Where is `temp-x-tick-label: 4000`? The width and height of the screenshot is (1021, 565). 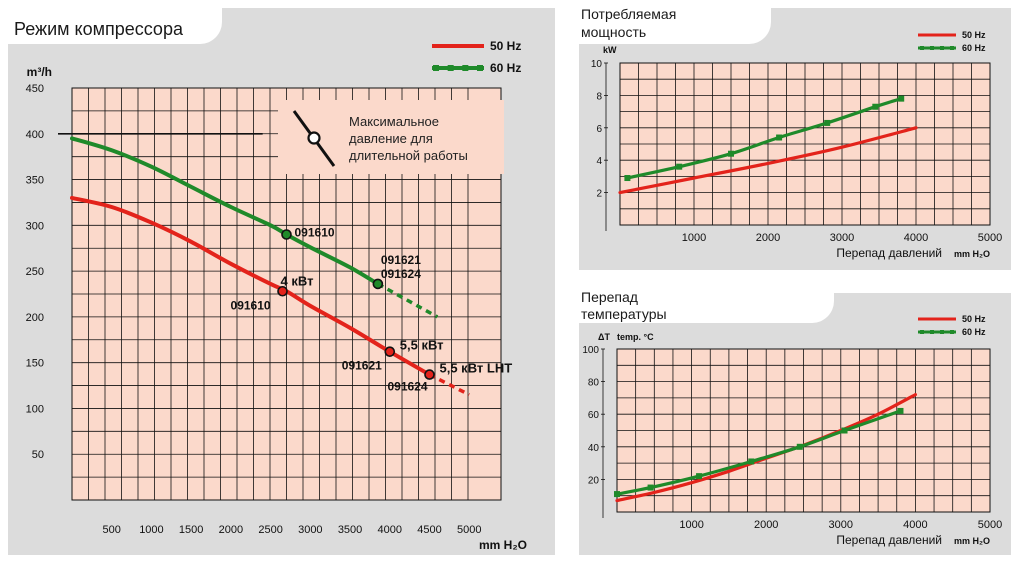 temp-x-tick-label: 4000 is located at coordinates (915, 525).